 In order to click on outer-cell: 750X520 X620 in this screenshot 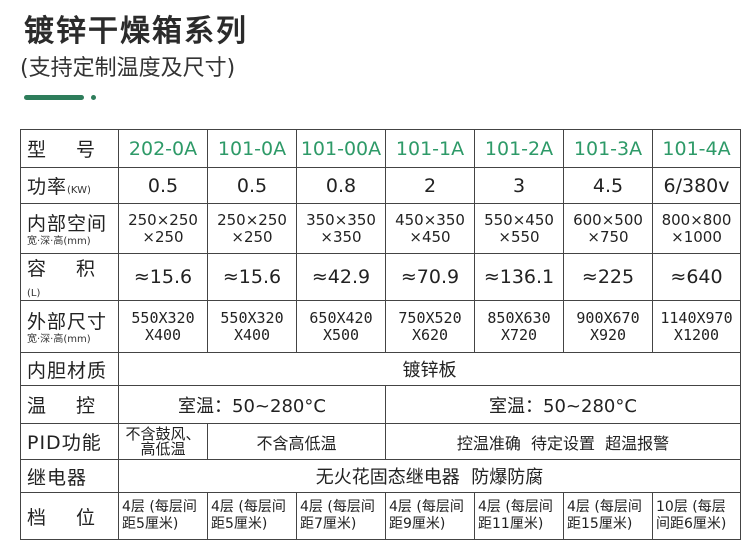, I will do `click(430, 326)`.